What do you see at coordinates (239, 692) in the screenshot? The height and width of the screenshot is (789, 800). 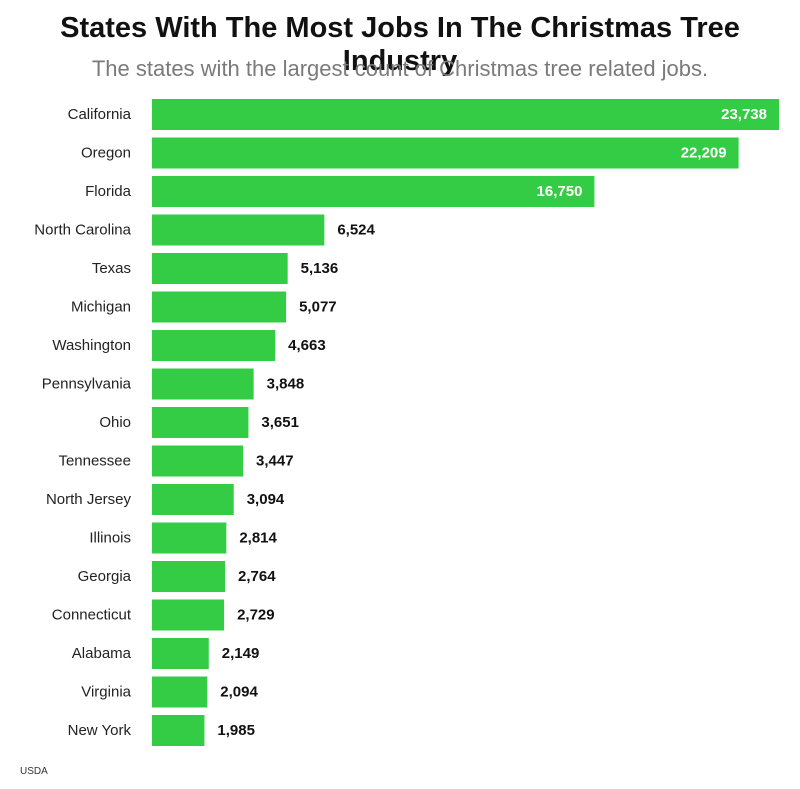 I see `value-label: 2,094` at bounding box center [239, 692].